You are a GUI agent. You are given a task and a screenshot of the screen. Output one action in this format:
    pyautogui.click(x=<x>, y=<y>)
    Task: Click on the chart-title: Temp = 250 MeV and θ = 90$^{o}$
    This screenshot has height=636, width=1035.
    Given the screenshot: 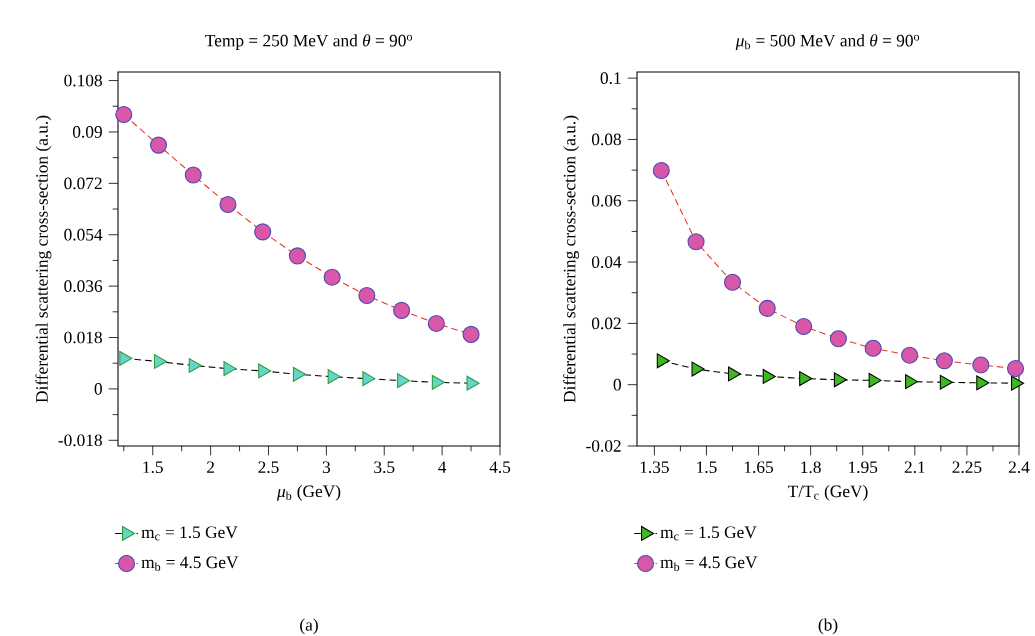 What is the action you would take?
    pyautogui.click(x=309, y=42)
    